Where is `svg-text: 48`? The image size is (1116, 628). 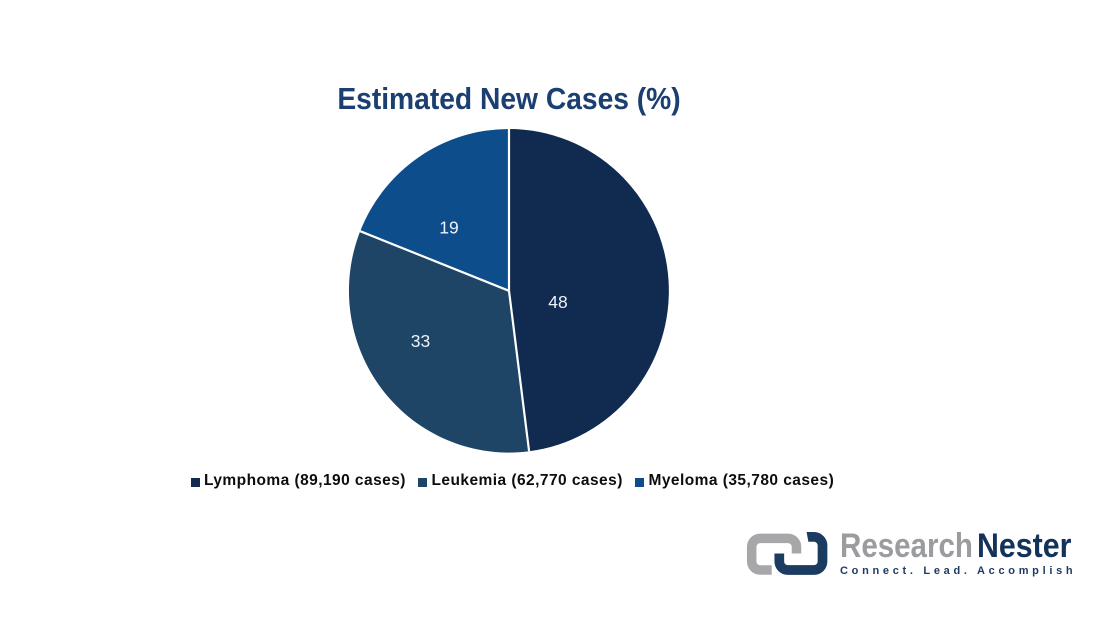
svg-text: 48 is located at coordinates (557, 302).